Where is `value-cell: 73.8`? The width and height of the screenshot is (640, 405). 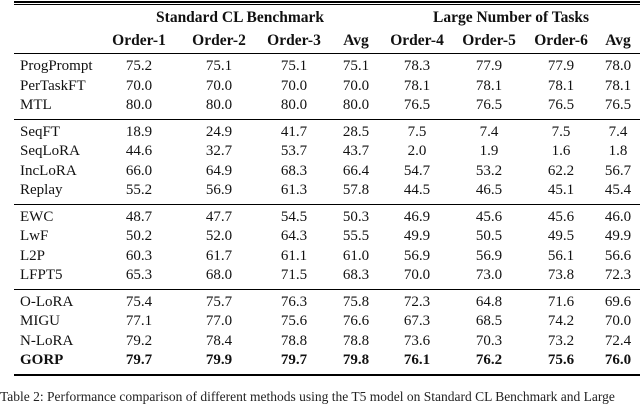
value-cell: 73.8 is located at coordinates (561, 275).